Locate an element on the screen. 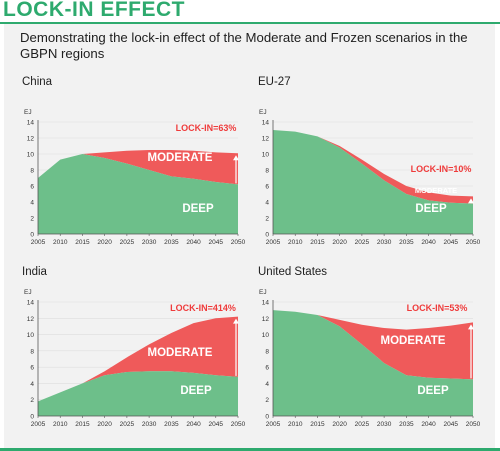 This screenshot has height=451, width=500. page-title: LOCK-IN EFFECT is located at coordinates (94, 10).